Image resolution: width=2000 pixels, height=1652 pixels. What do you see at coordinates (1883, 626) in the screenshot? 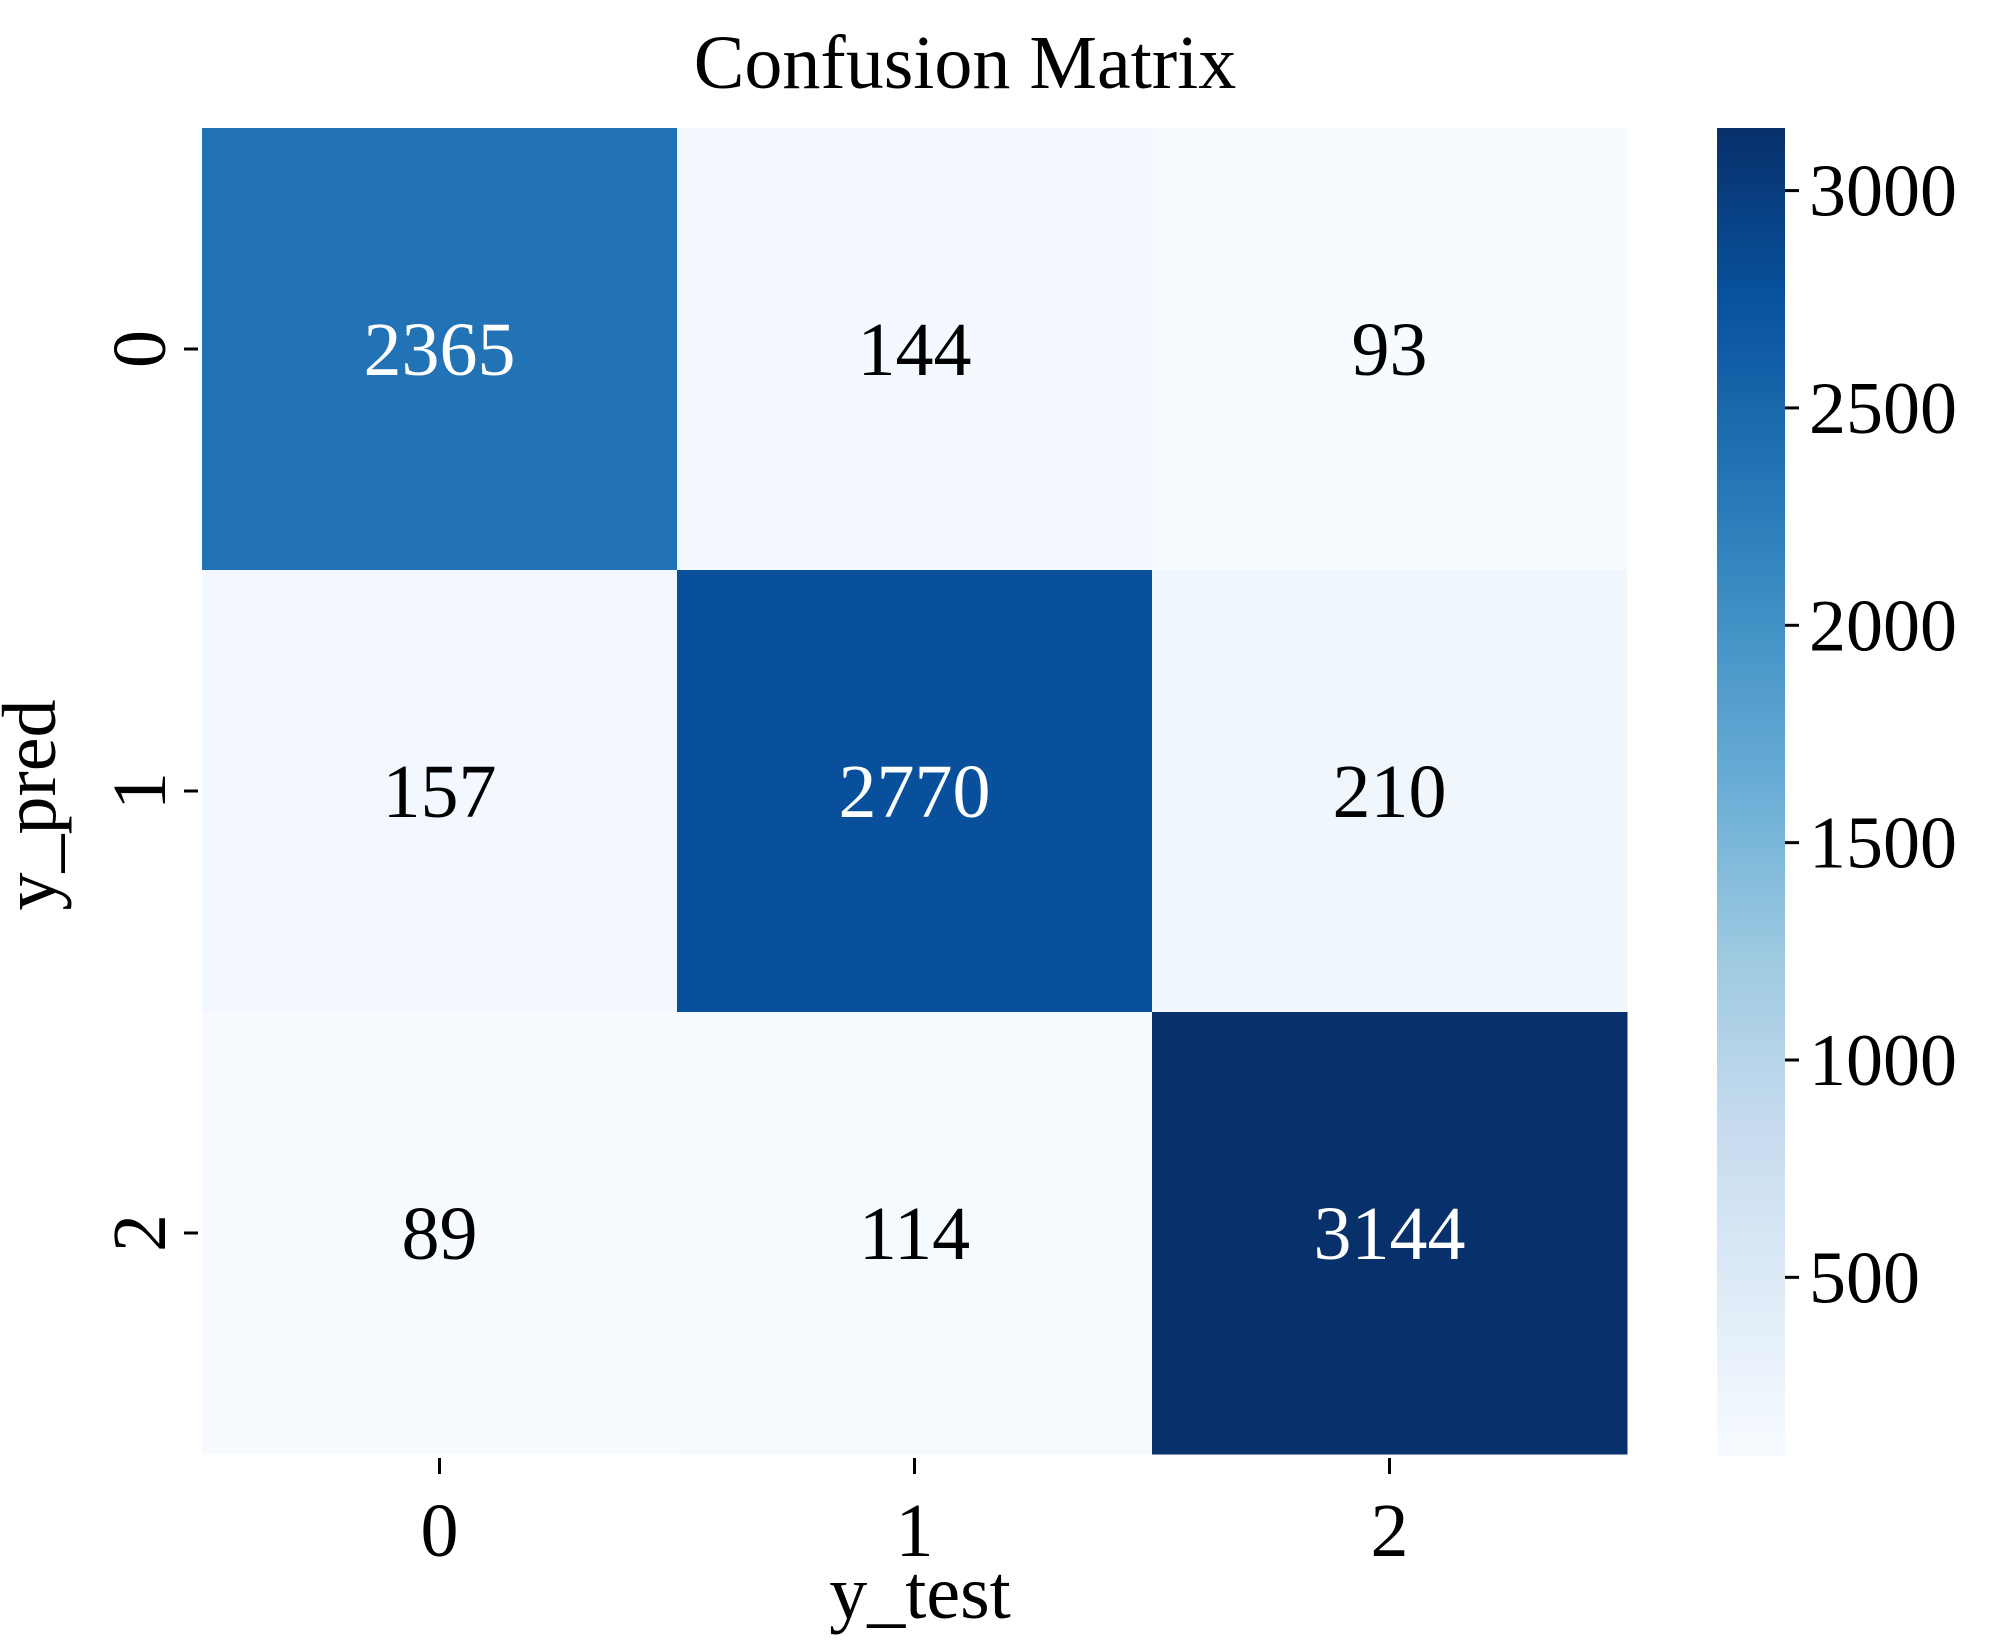
I see `colorbar-tick-label-3: 2000` at bounding box center [1883, 626].